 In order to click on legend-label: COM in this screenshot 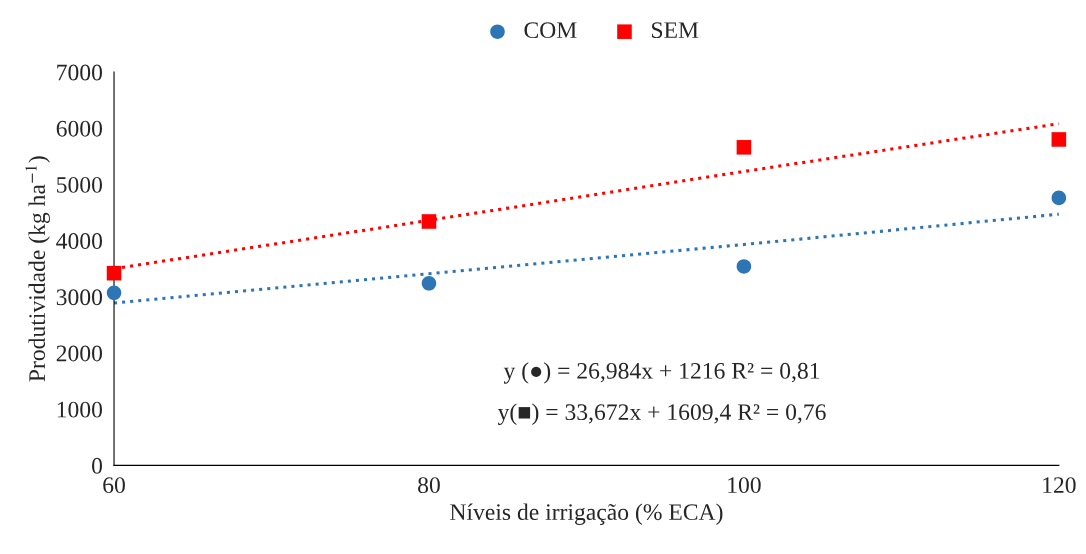, I will do `click(550, 30)`.